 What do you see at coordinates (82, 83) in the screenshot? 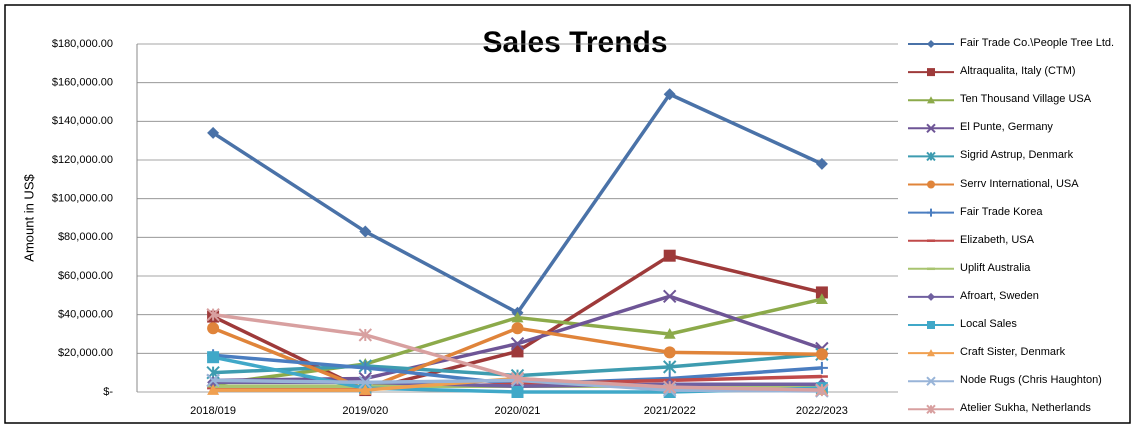
I see `y-tick-label: $160,000.00` at bounding box center [82, 83].